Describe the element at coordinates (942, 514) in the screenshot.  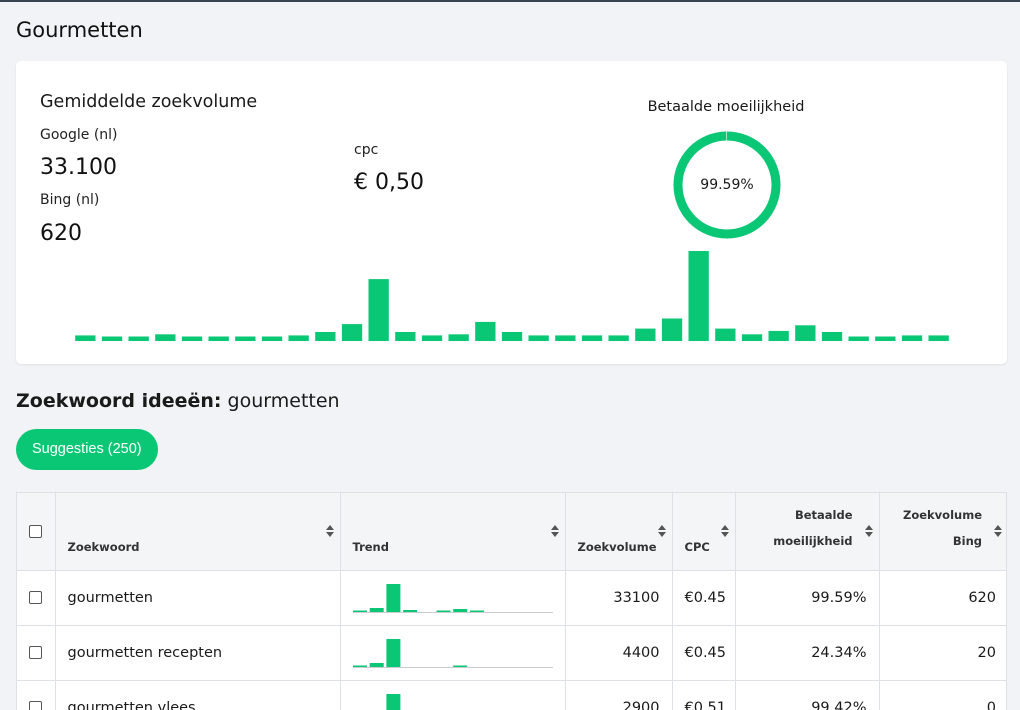
I see `col-bing-label-1: Zoekvolume` at that location.